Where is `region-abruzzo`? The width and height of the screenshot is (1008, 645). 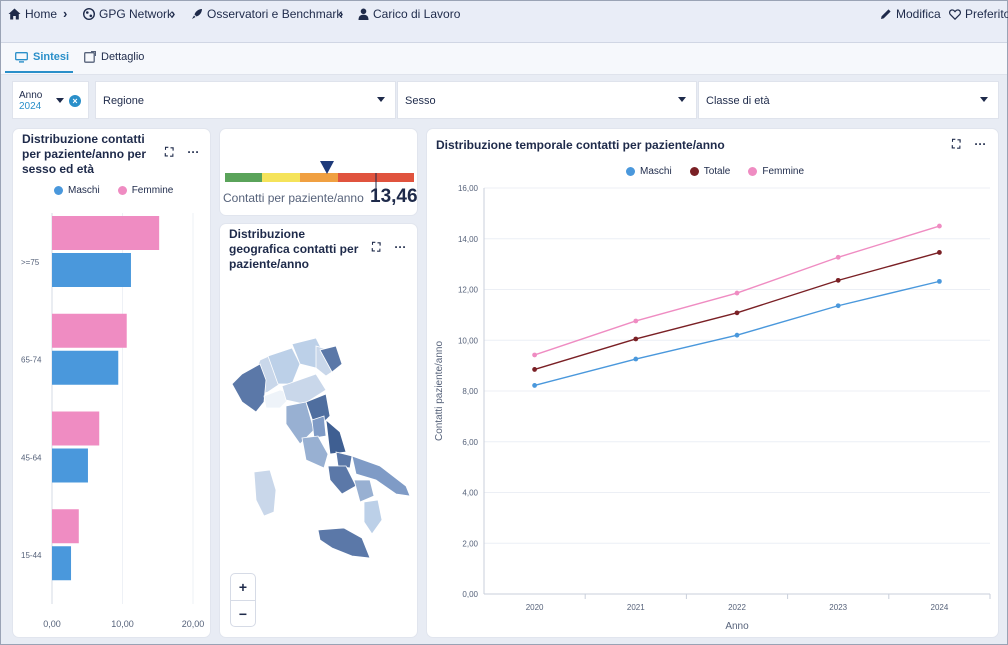
region-abruzzo is located at coordinates (336, 437).